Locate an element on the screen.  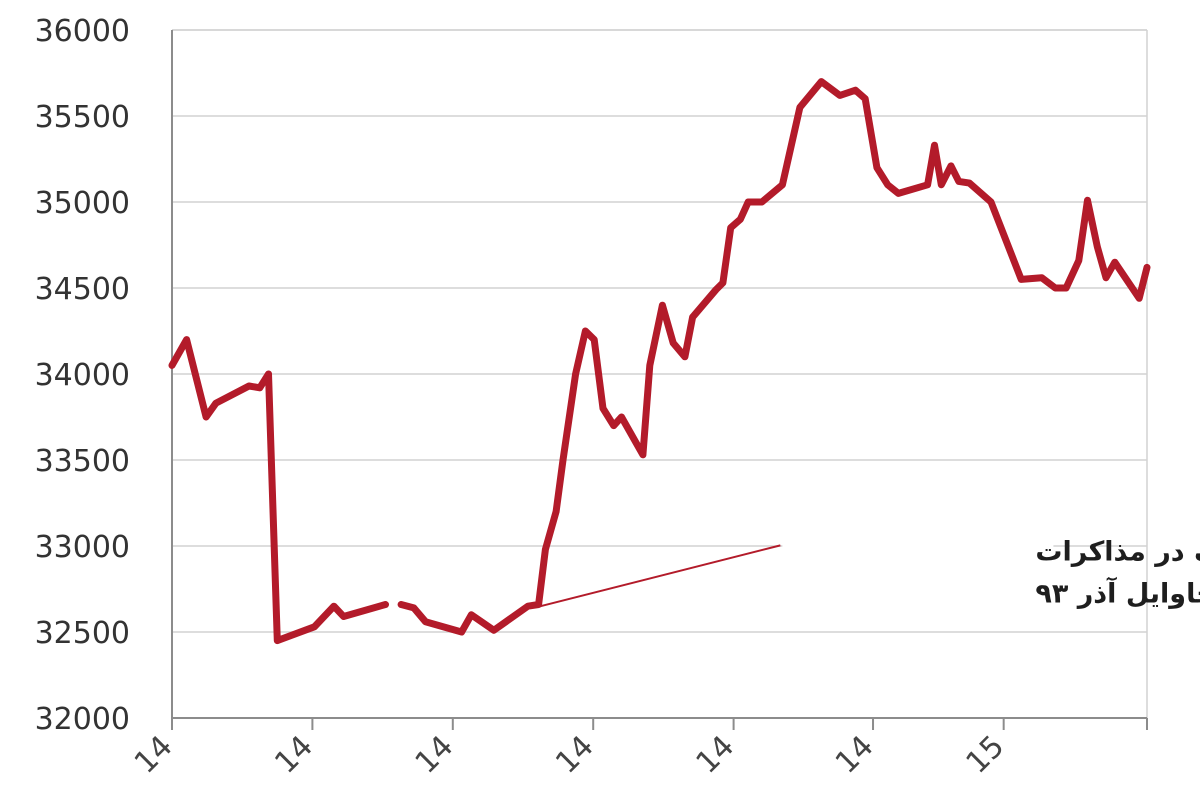
y-tick-label: 34000 is located at coordinates (82, 375).